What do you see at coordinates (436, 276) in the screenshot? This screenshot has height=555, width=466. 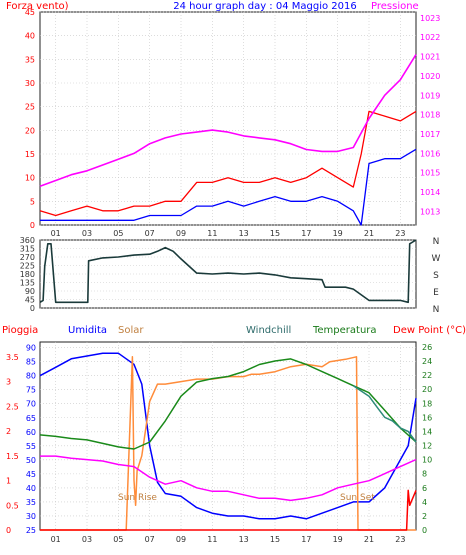 I see `compass-label: S` at bounding box center [436, 276].